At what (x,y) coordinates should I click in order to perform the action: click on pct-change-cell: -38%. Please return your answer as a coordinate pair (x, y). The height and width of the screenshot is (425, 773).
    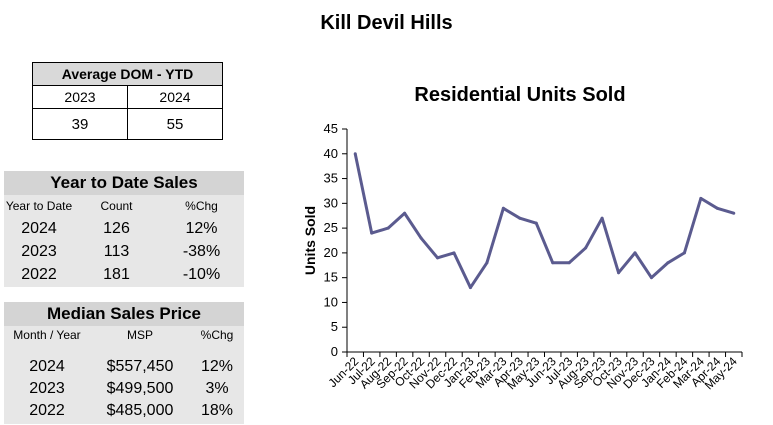
    Looking at the image, I should click on (201, 251).